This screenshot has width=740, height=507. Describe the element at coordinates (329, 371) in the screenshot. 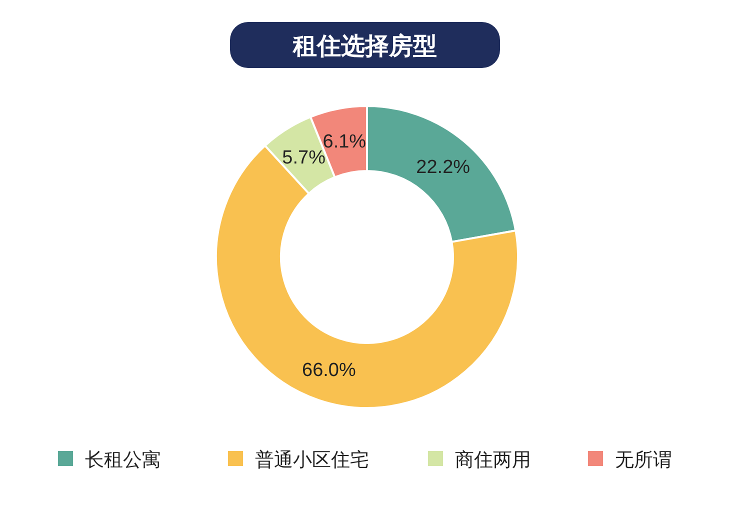

I see `data-label: 66.0%` at that location.